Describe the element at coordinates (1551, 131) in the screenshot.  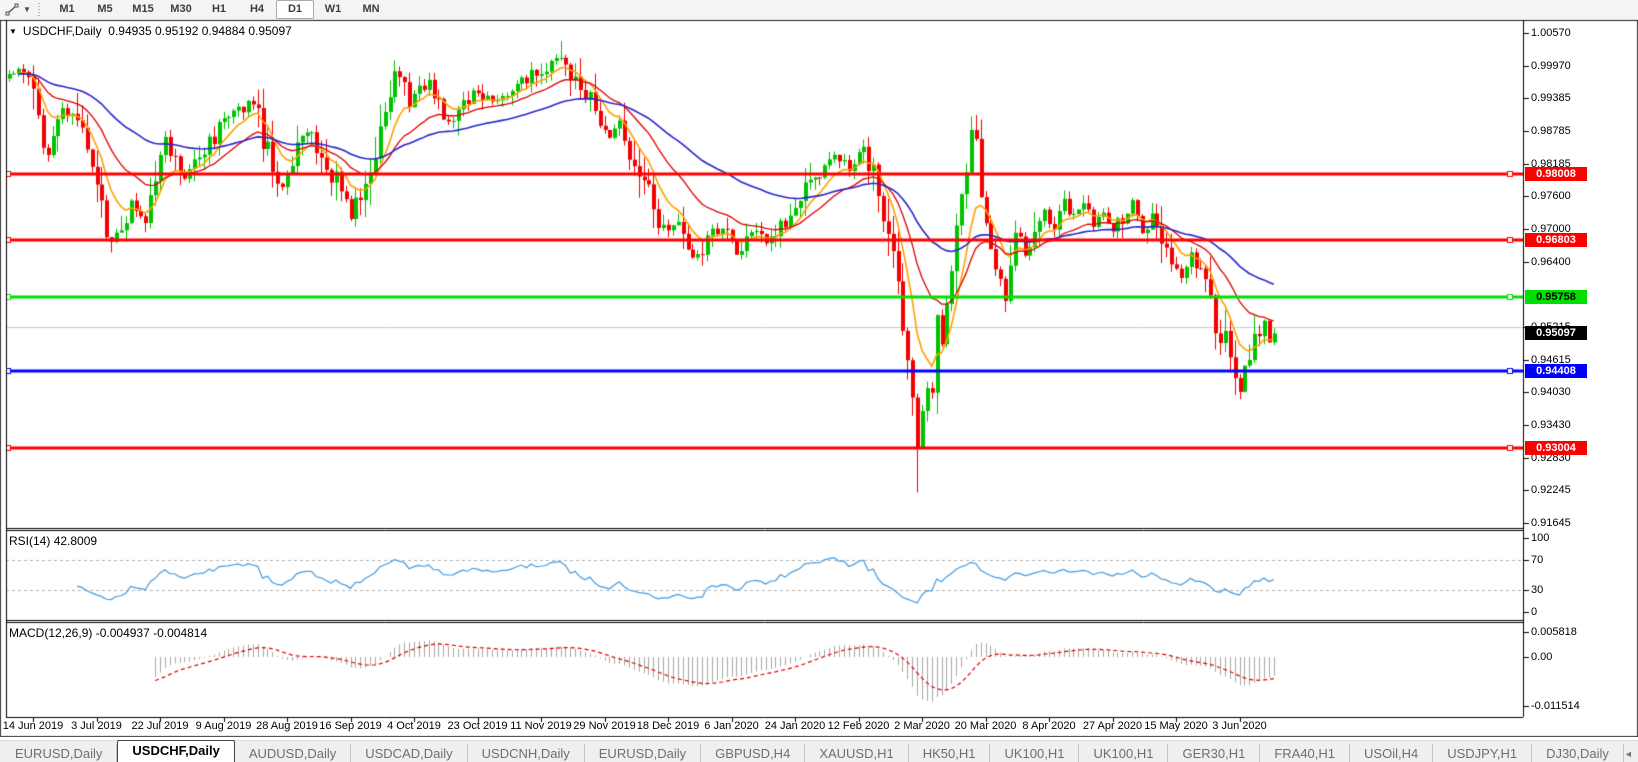
I see `price-tick-label: 0.98785` at that location.